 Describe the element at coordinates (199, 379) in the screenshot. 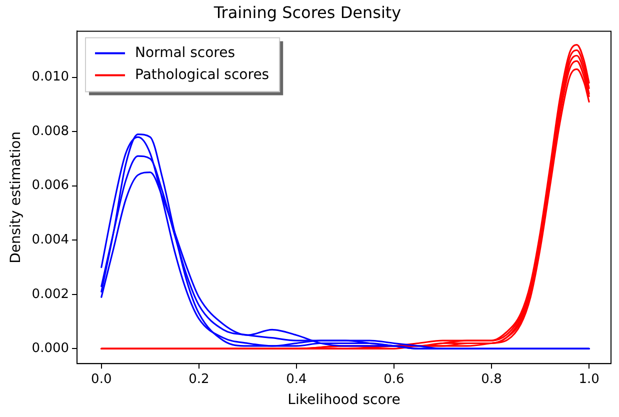

I see `x-tick-label: 0.2` at that location.